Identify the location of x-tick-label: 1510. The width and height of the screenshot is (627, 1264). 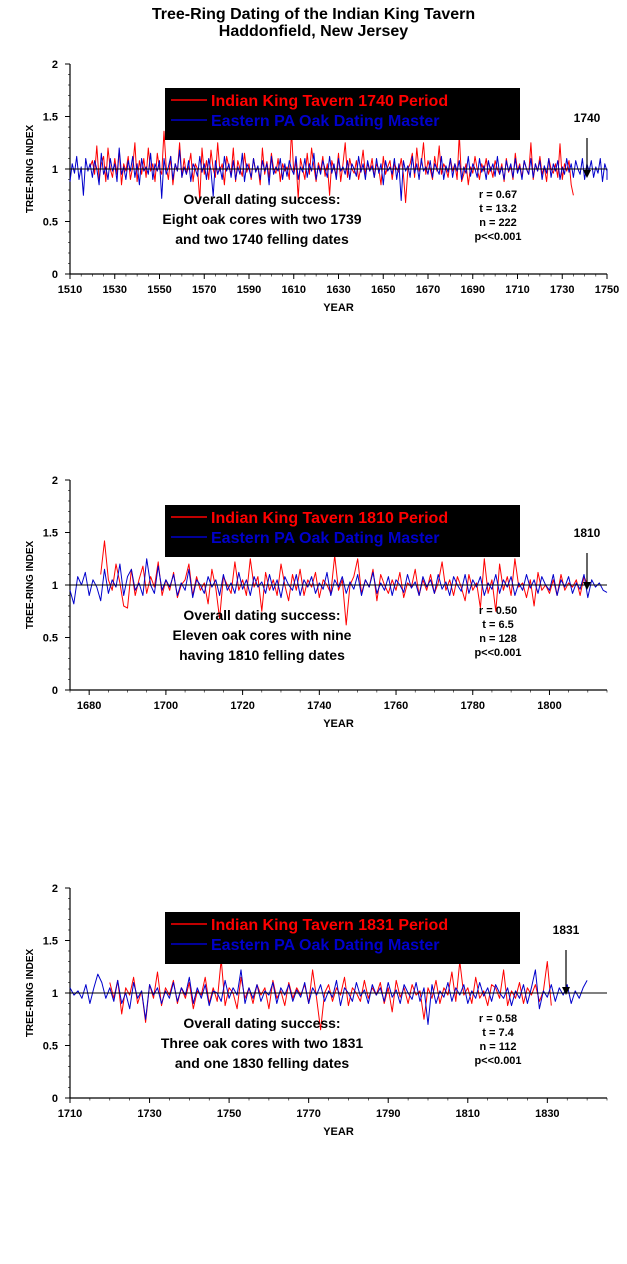
(70, 290).